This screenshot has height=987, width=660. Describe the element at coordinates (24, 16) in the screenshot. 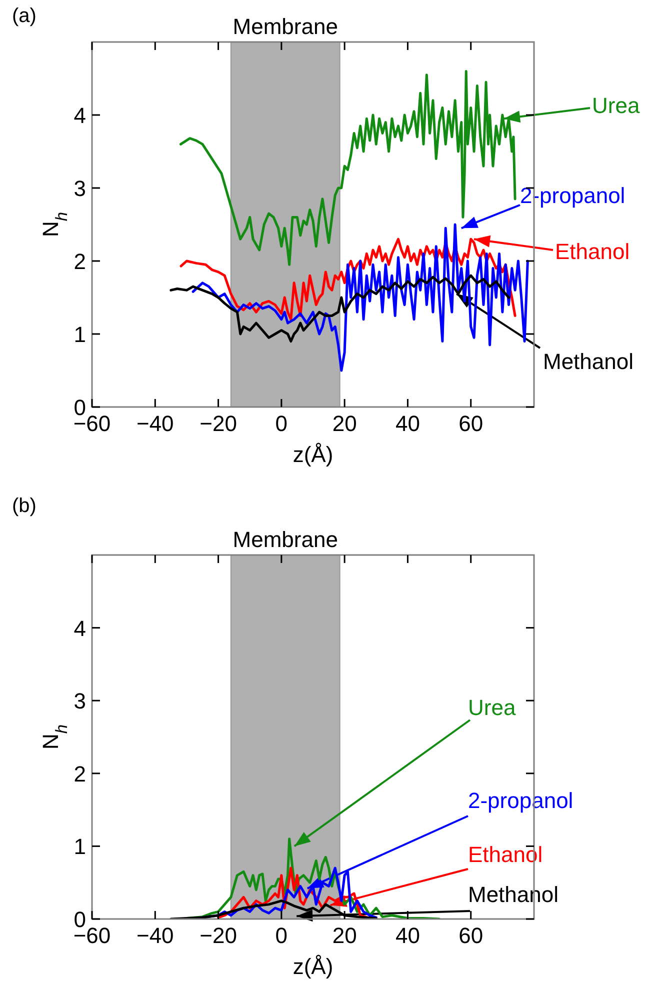

I see `chart-title: (a)` at that location.